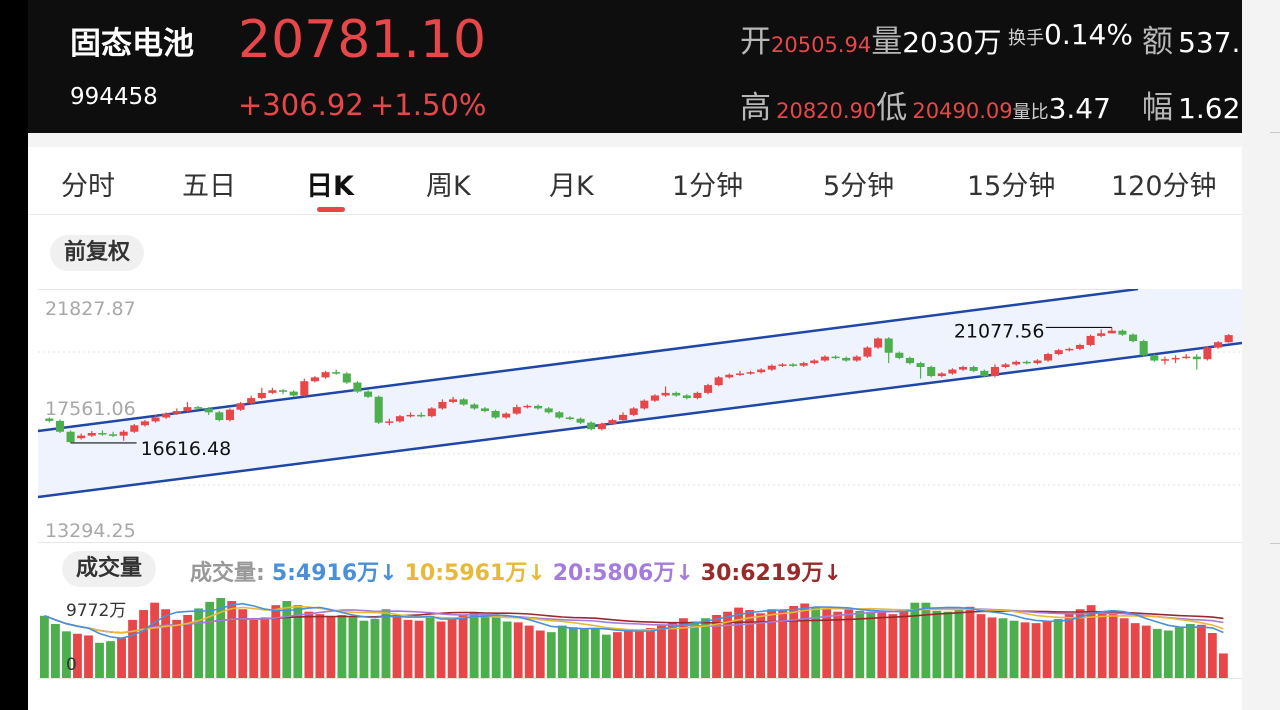 The height and width of the screenshot is (710, 1280). What do you see at coordinates (109, 569) in the screenshot?
I see `volume-indicator-button: 成交量` at bounding box center [109, 569].